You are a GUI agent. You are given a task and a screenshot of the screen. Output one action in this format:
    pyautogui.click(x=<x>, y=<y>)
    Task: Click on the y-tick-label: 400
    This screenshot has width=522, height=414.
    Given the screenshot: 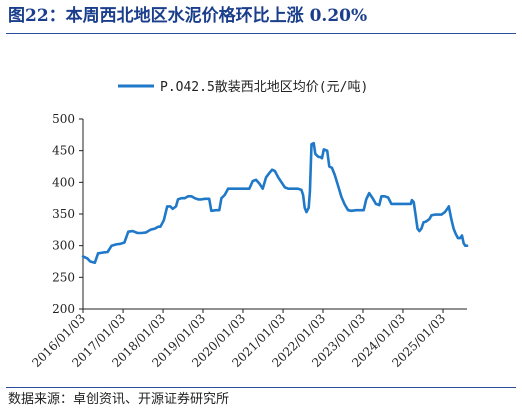 What is the action you would take?
    pyautogui.click(x=63, y=182)
    